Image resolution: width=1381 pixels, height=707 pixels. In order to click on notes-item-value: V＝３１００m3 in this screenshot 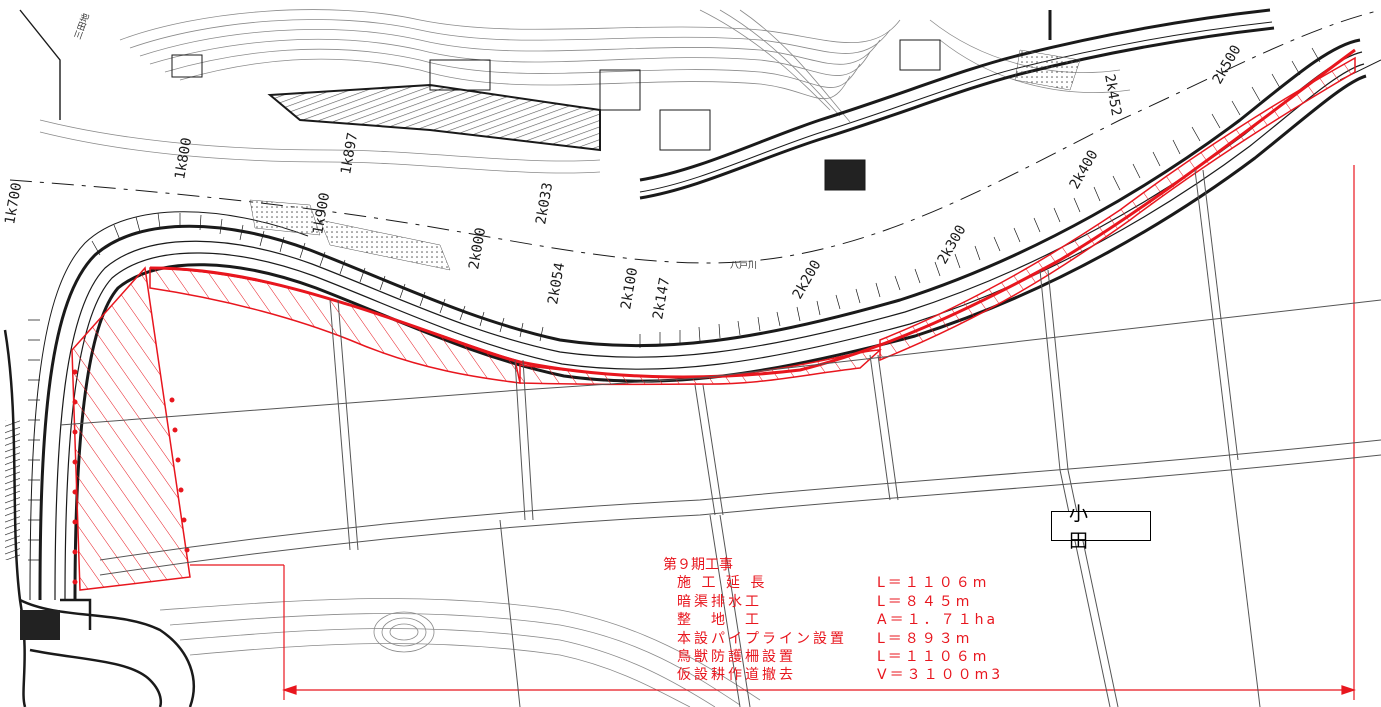, I will do `click(940, 675)`.